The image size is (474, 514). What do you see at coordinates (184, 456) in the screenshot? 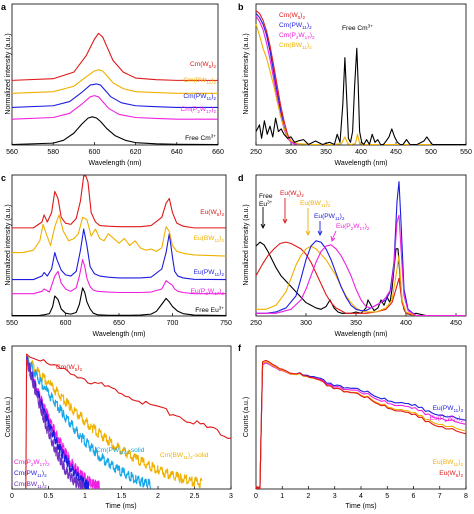
I see `label-e-cm-bw11-solid: Cm(BW11)2-solid` at bounding box center [184, 456].